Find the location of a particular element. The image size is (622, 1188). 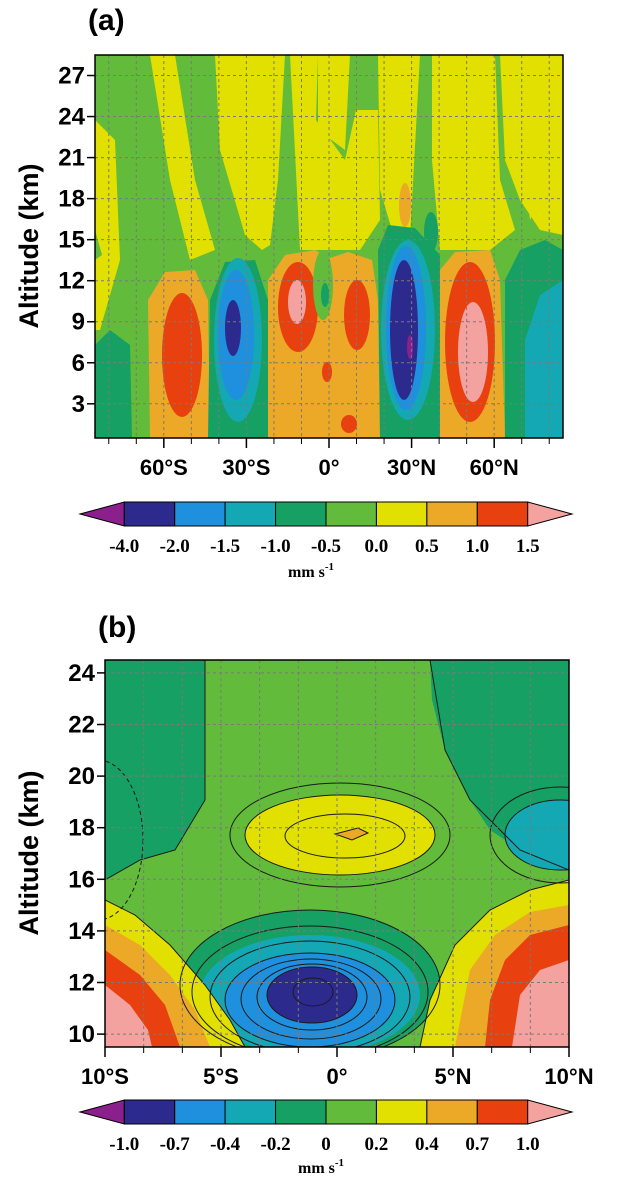

panel-b-colorbar-label: -0.4 is located at coordinates (225, 1144).